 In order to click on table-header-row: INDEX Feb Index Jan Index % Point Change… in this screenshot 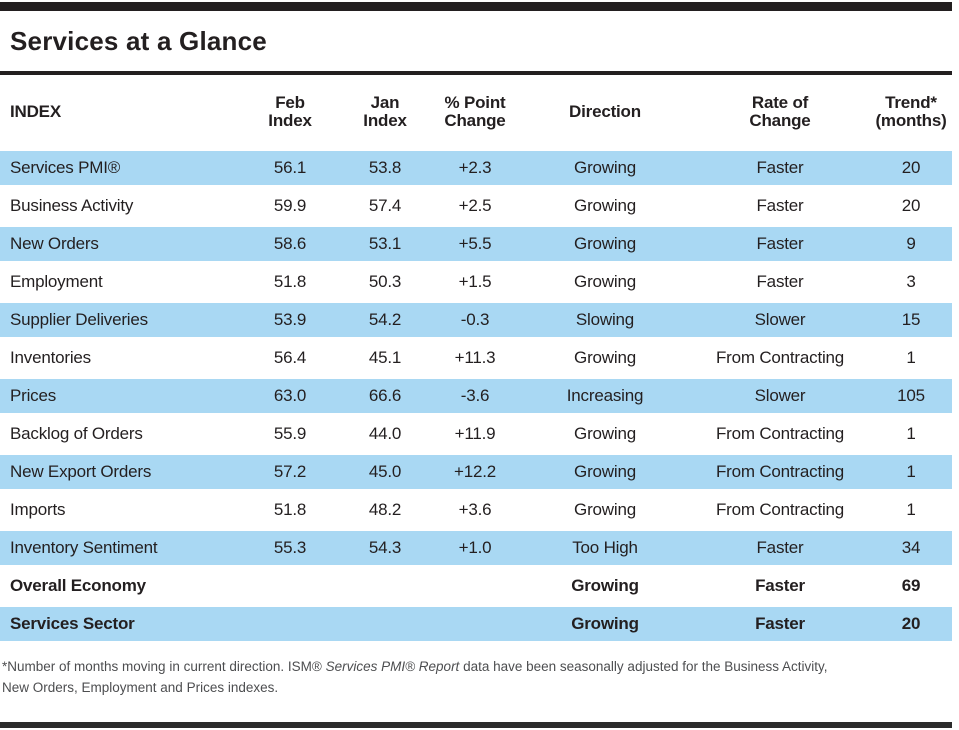, I will do `click(476, 112)`.